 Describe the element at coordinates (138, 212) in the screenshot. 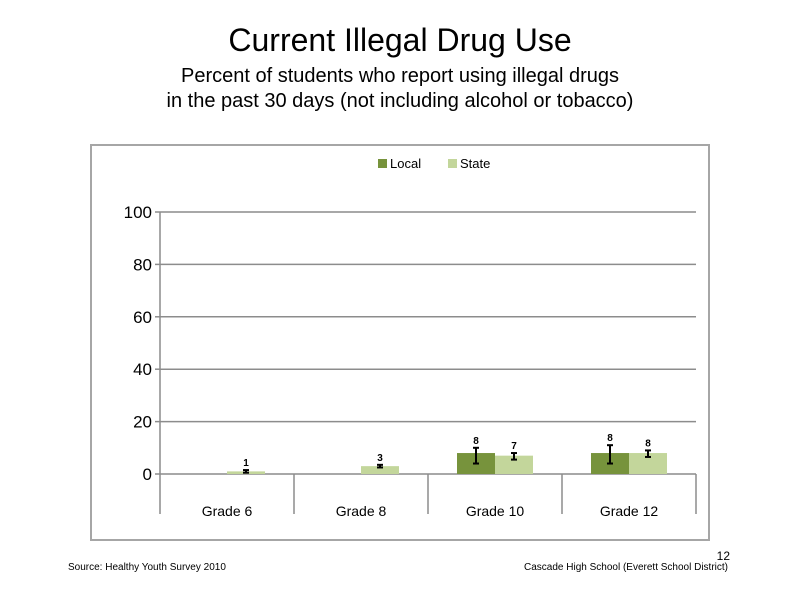

I see `y-tick-label: 100` at that location.